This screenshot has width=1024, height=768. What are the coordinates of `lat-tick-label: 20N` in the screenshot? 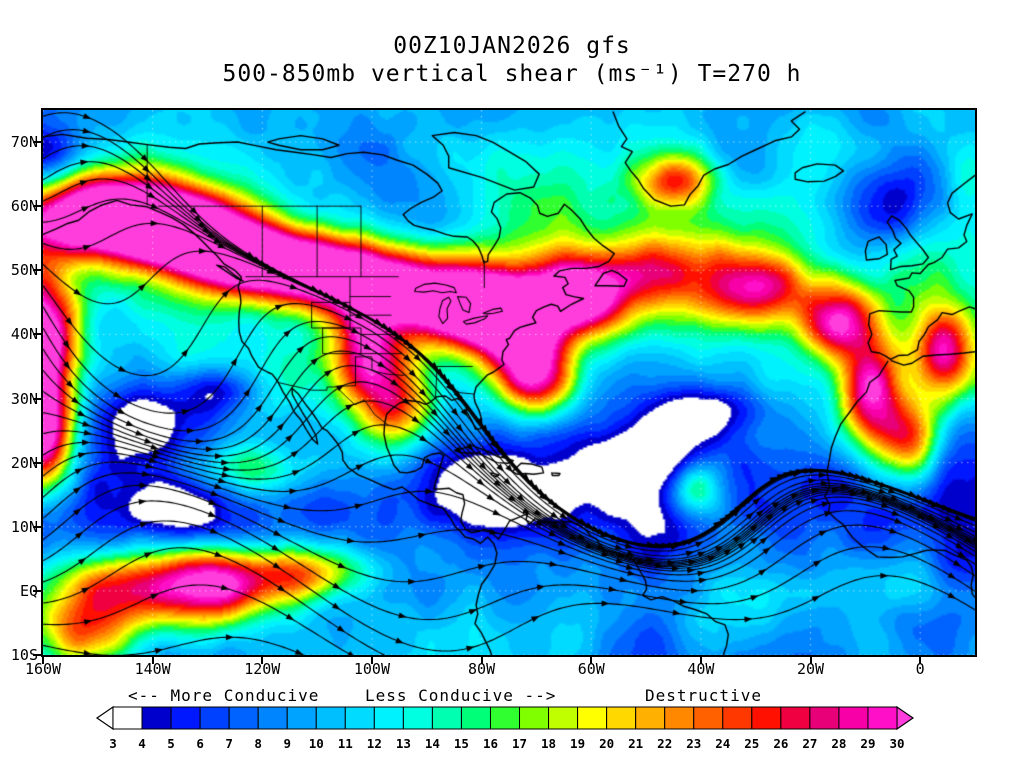 It's located at (24, 462).